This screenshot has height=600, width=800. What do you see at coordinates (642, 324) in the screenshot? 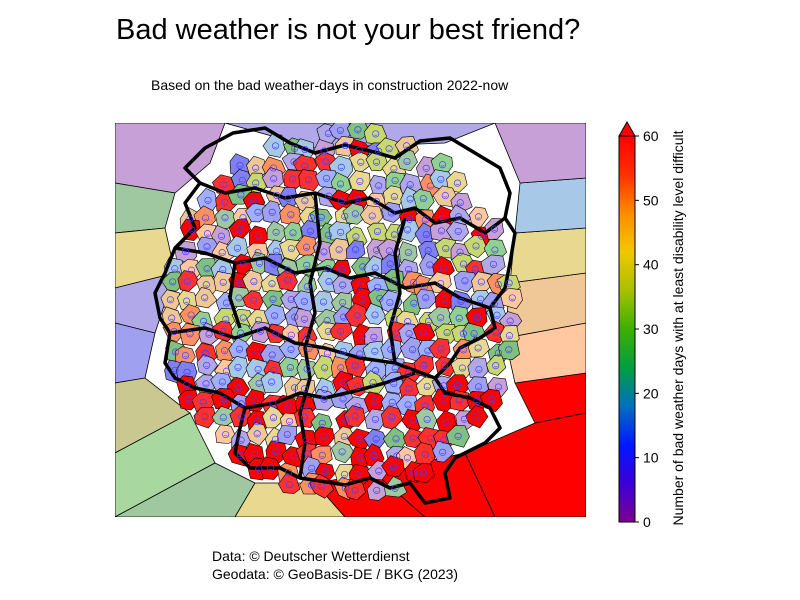
I see `colorbar: 0 10 20 30 40 50 60` at bounding box center [642, 324].